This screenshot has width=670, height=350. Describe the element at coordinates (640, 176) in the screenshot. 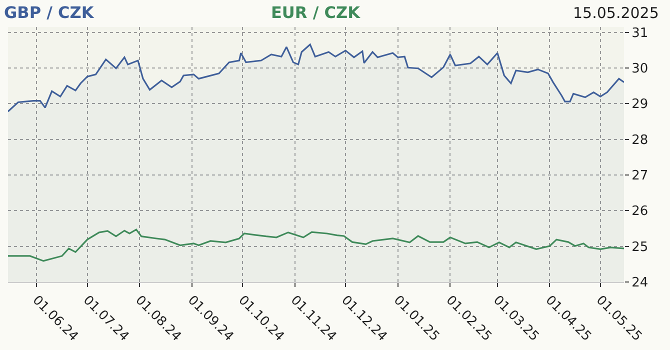

I see `y-tick-label: 27` at that location.